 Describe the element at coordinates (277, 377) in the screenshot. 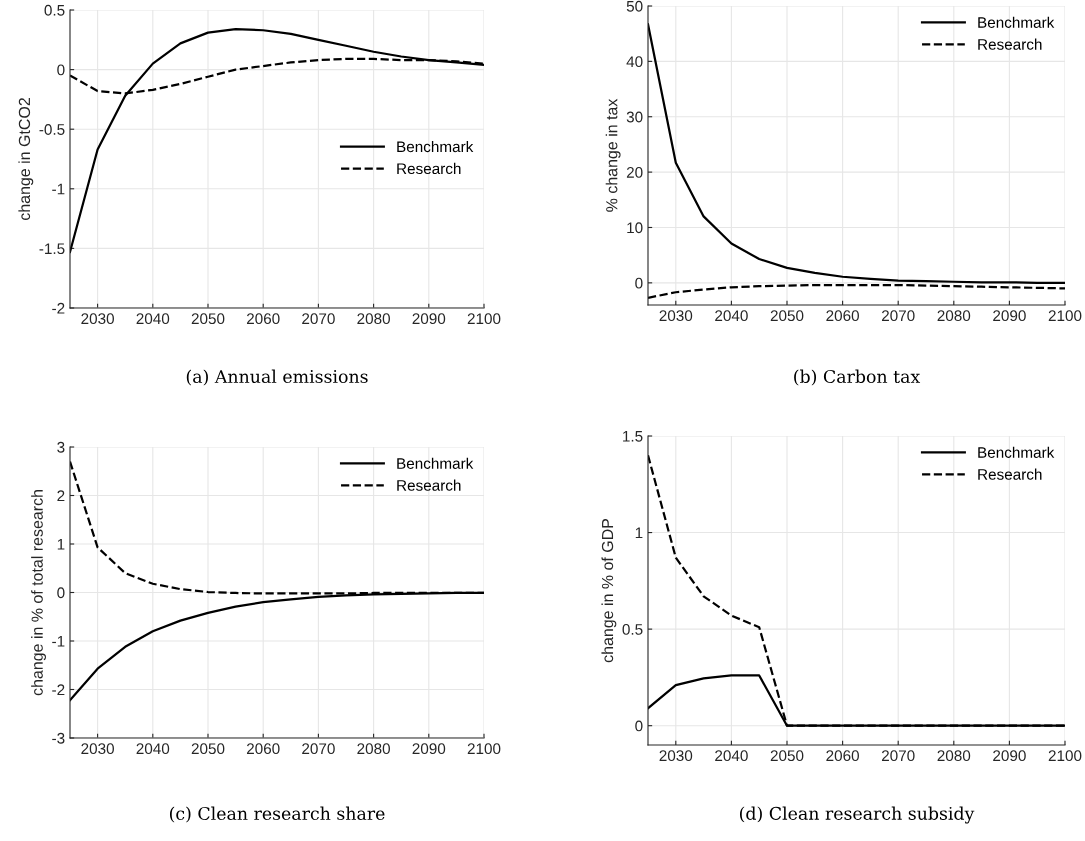

I see `text: (a) Annual emissions` at that location.